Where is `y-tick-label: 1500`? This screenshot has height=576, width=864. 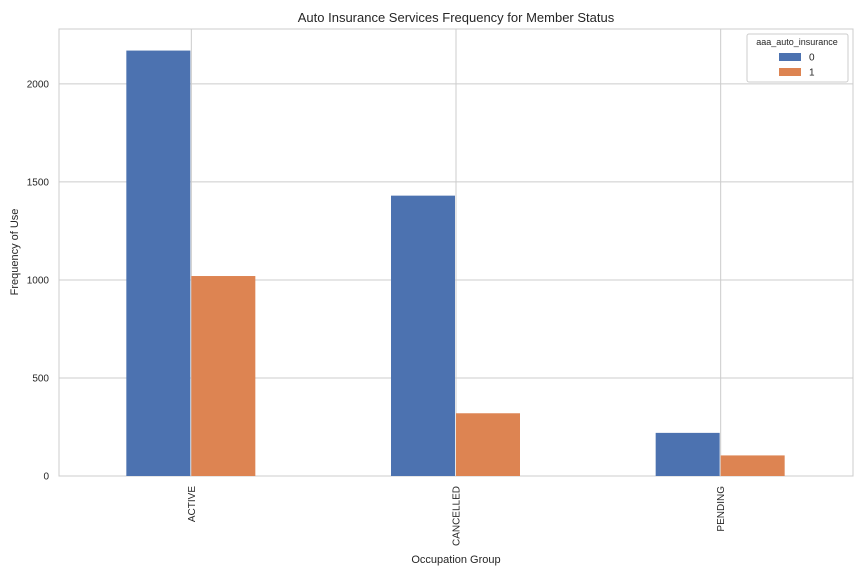
y-tick-label: 1500 is located at coordinates (38, 182).